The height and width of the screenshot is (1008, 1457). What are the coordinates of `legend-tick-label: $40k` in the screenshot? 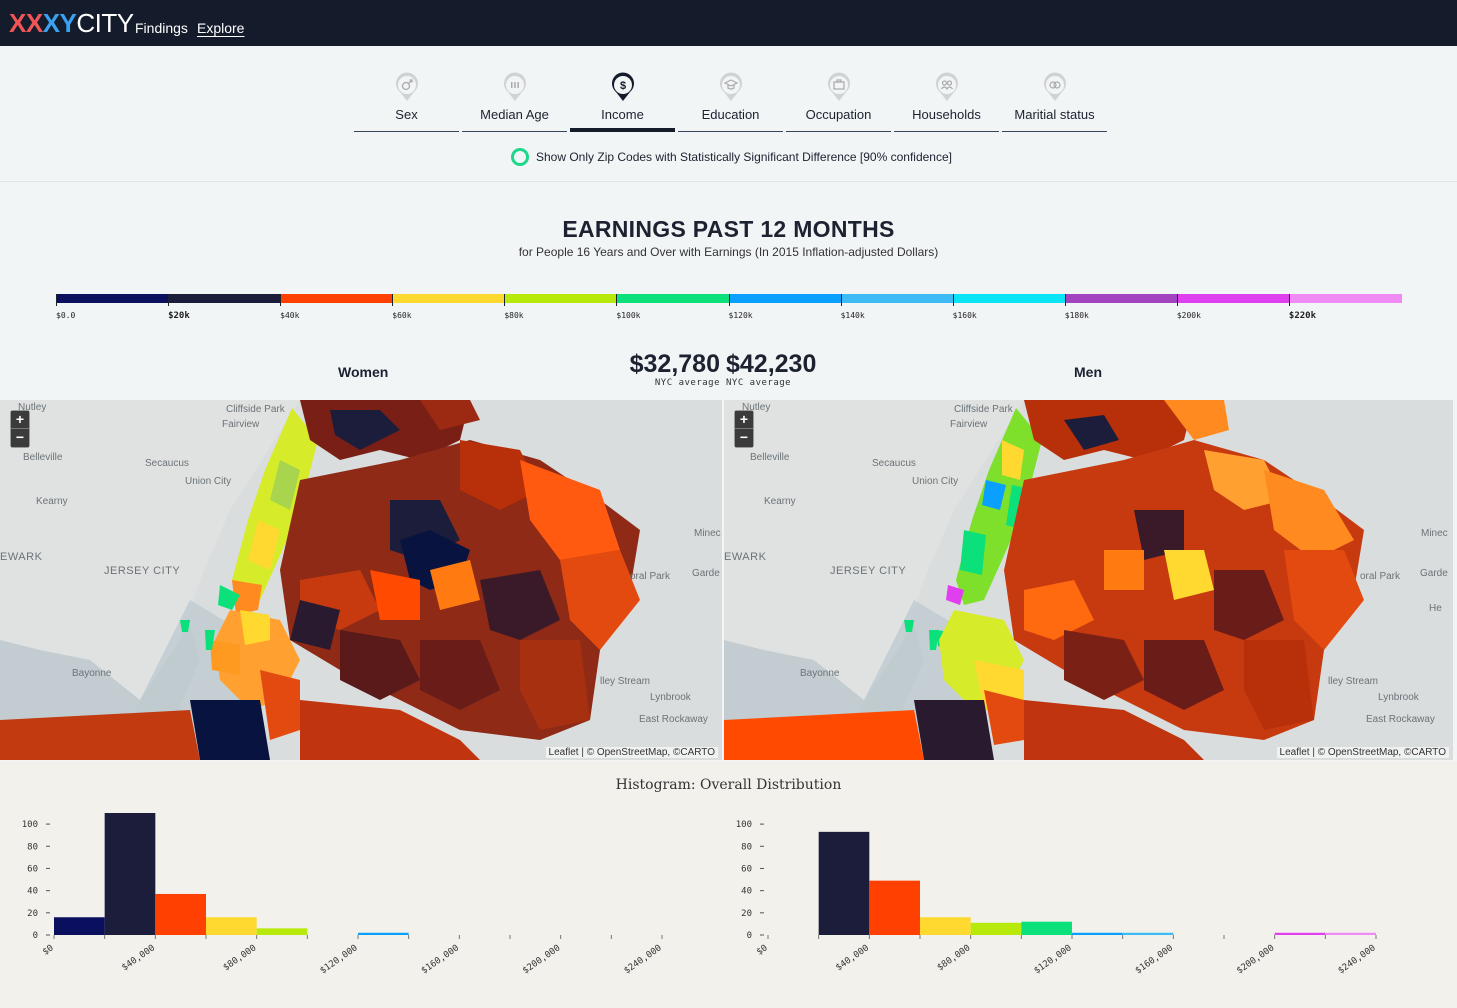 It's located at (290, 315).